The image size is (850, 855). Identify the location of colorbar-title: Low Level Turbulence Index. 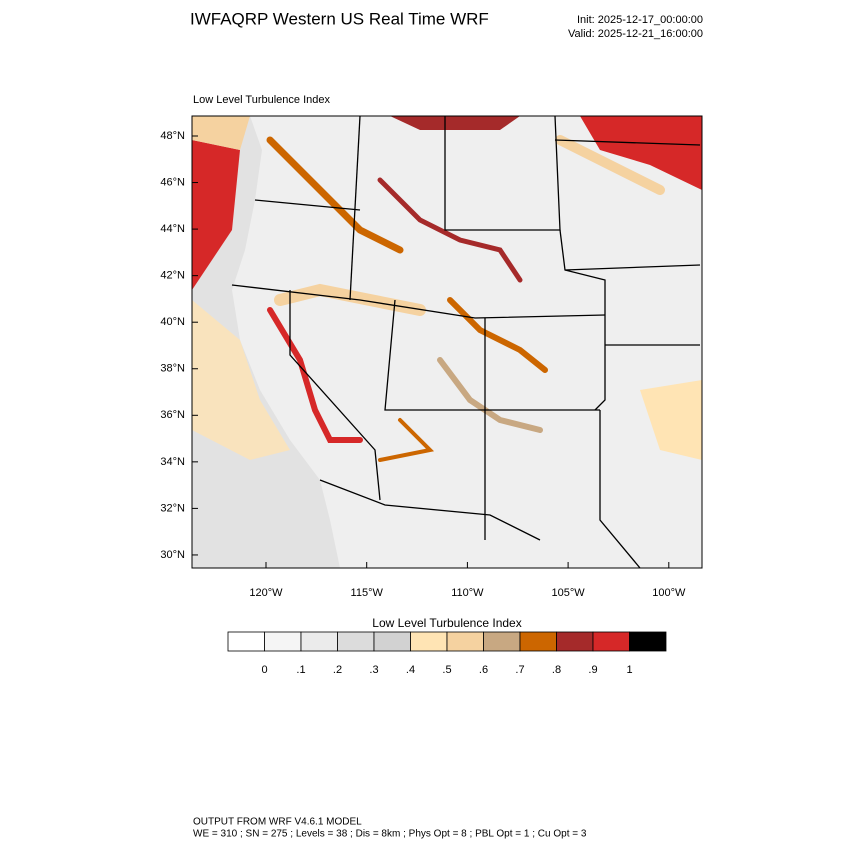
(446, 623).